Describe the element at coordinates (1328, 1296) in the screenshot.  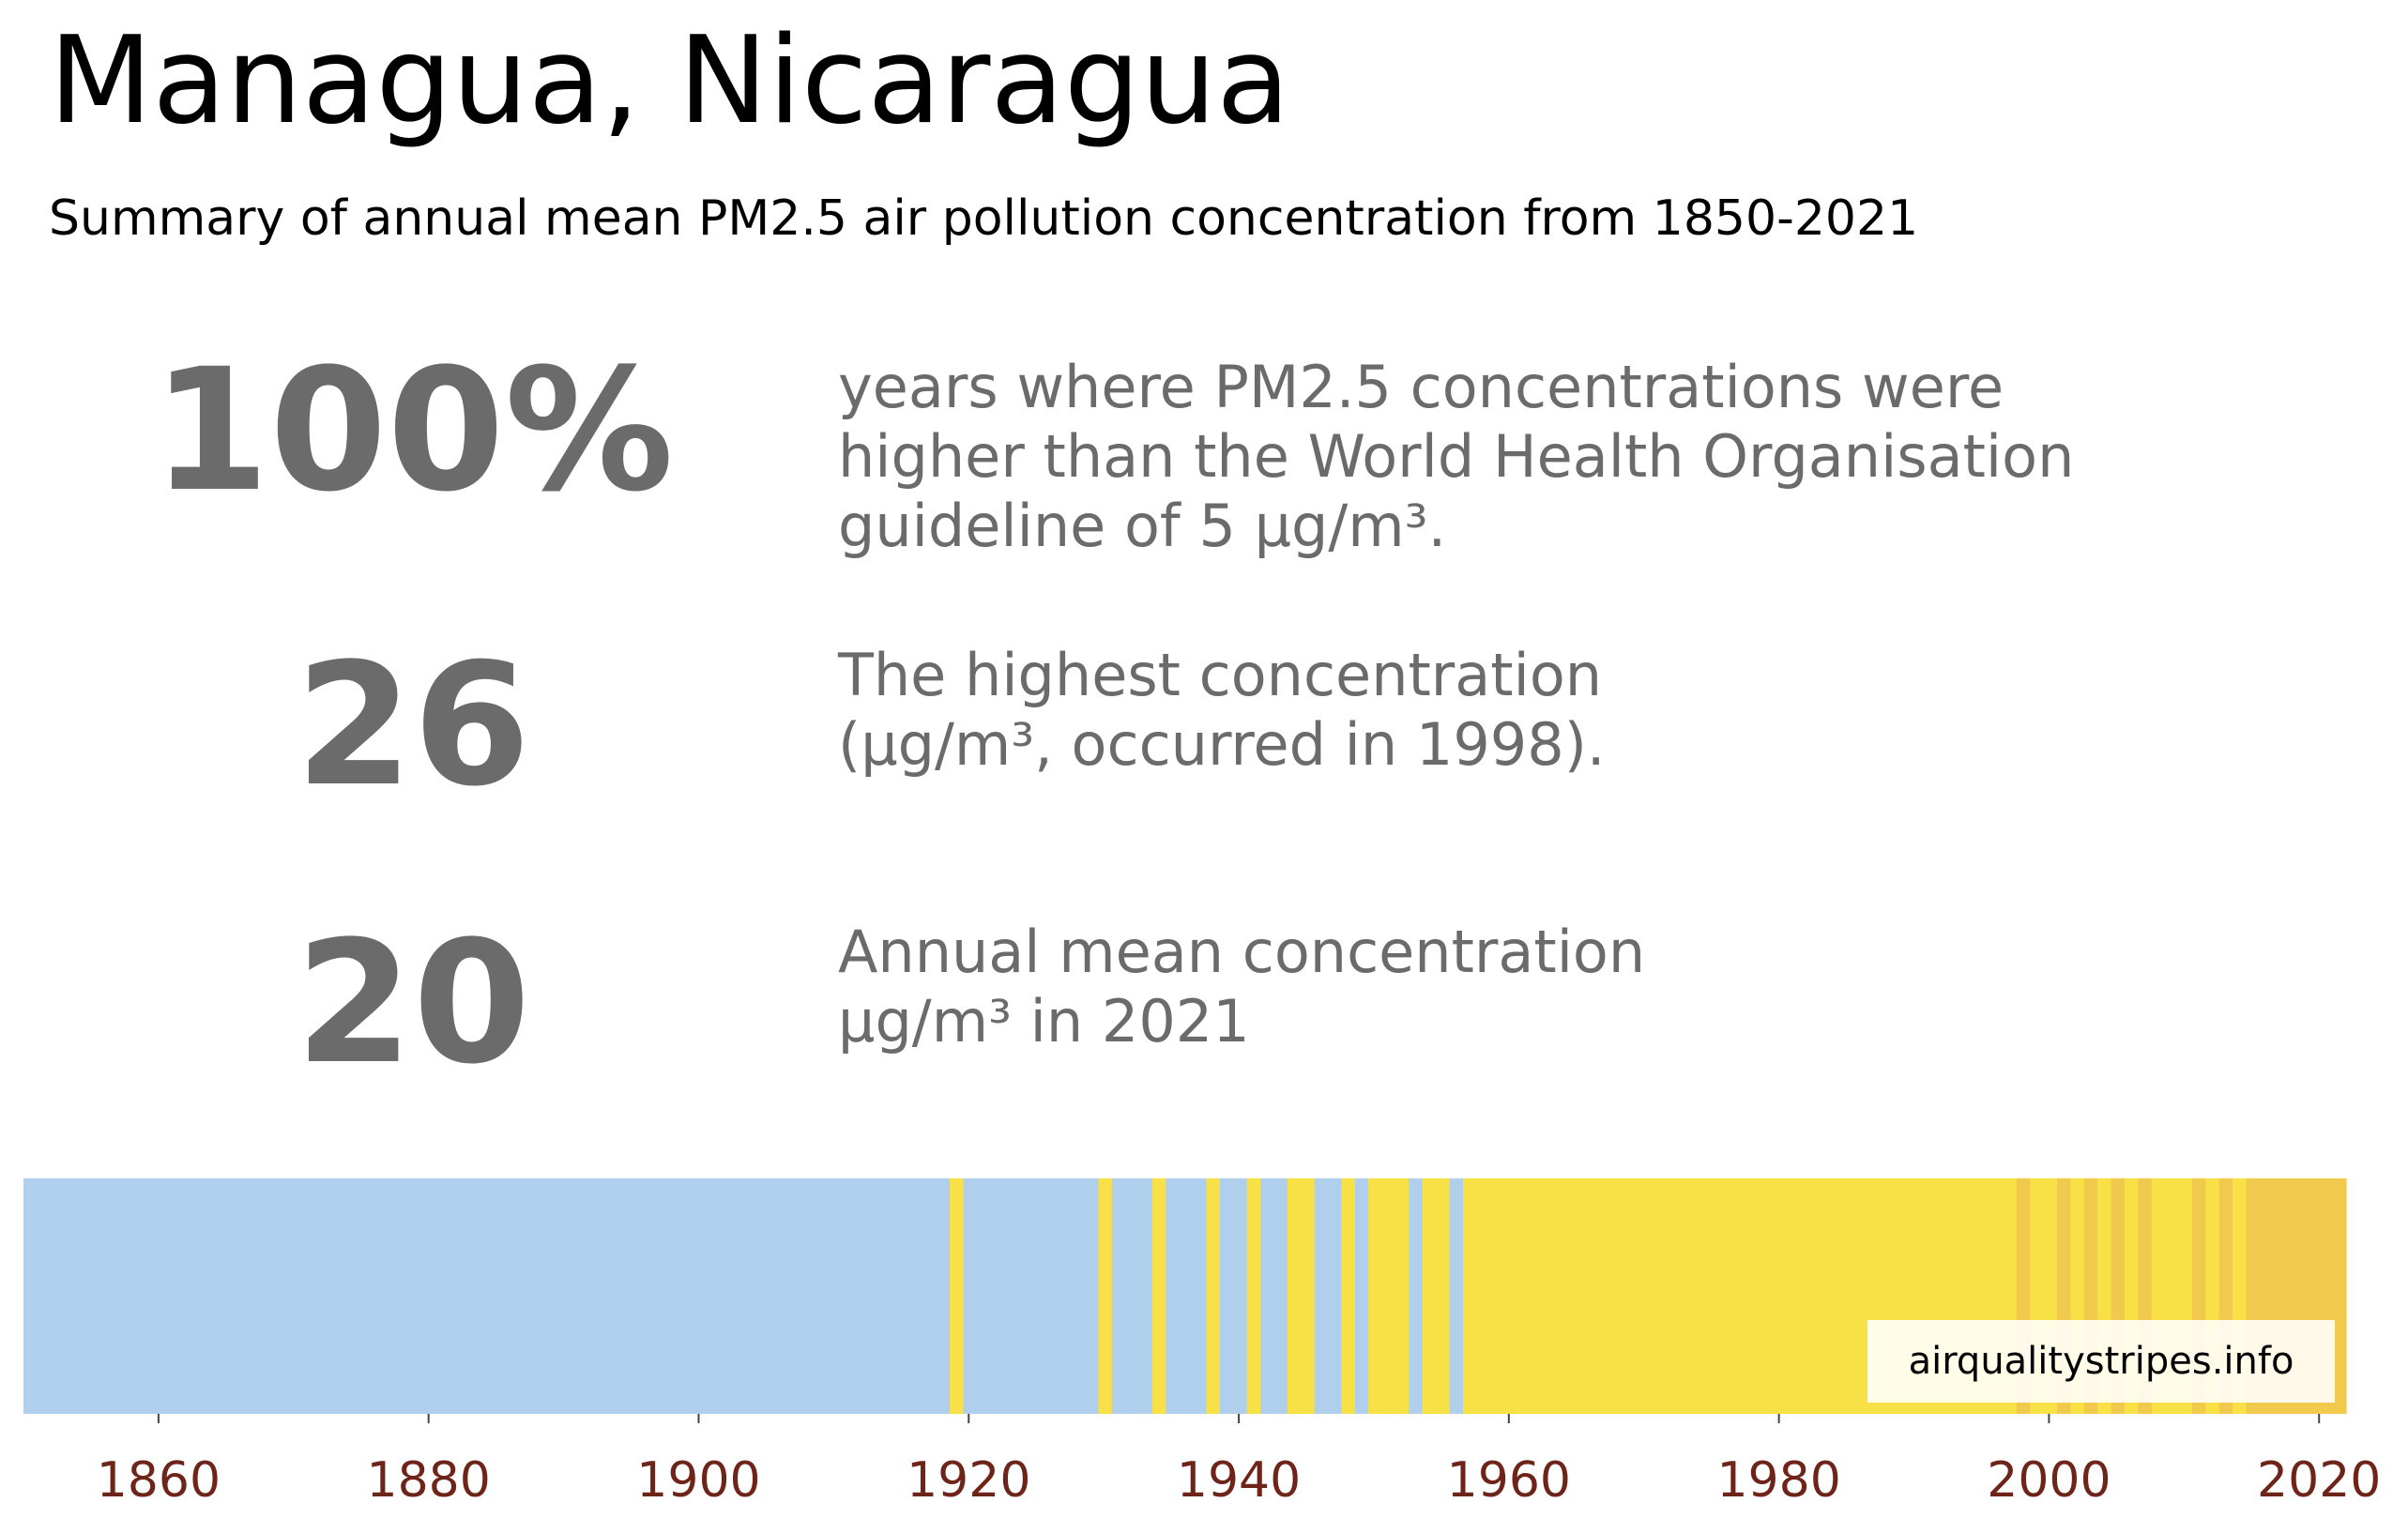
I see `stripe-1945.6-1947.6` at that location.